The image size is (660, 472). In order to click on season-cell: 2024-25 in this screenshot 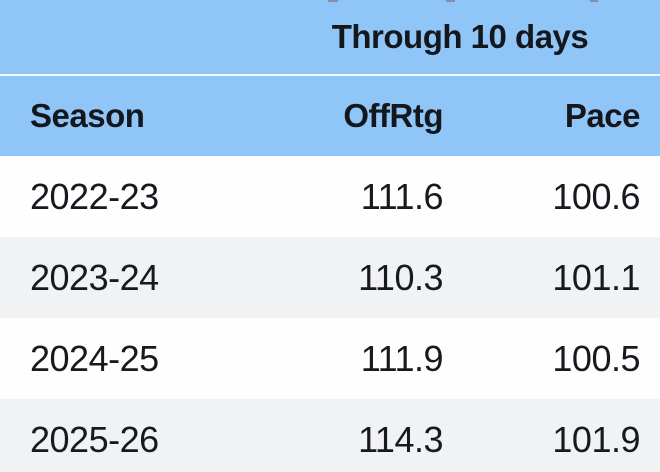, I will do `click(94, 358)`.